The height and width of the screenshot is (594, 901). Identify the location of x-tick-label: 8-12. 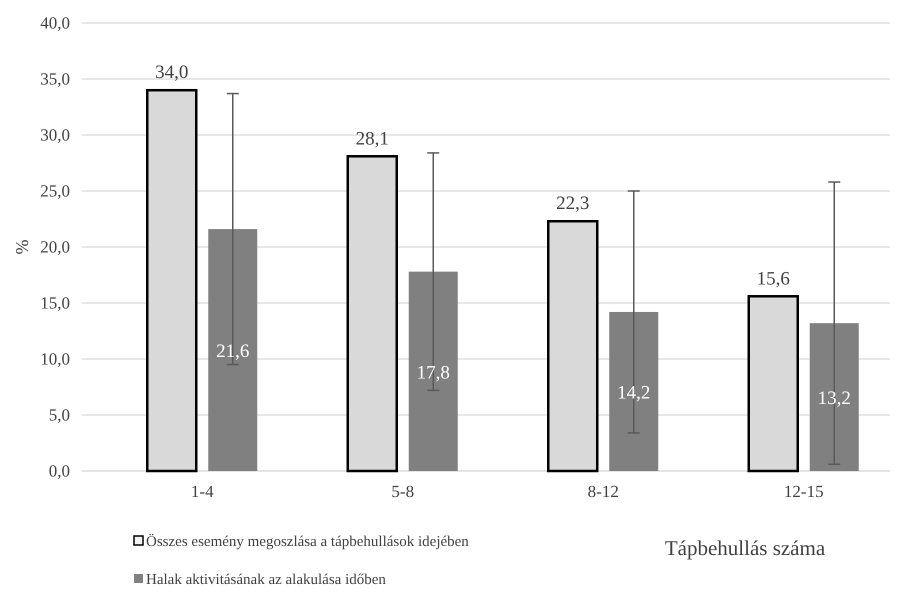
(603, 492).